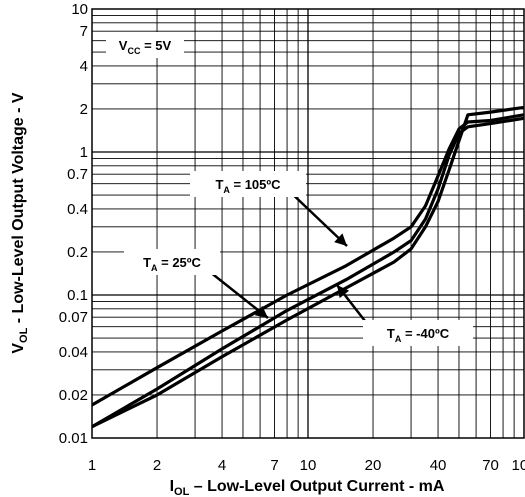 This screenshot has width=525, height=497. What do you see at coordinates (18, 348) in the screenshot?
I see `y-axis-title-main: V` at bounding box center [18, 348].